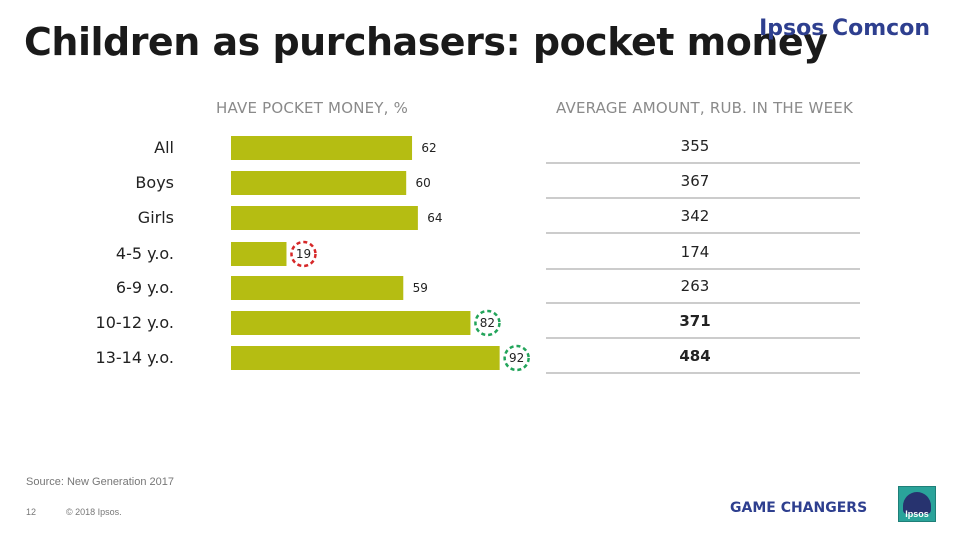 Image resolution: width=960 pixels, height=540 pixels. What do you see at coordinates (154, 182) in the screenshot?
I see `category-label: Boys` at bounding box center [154, 182].